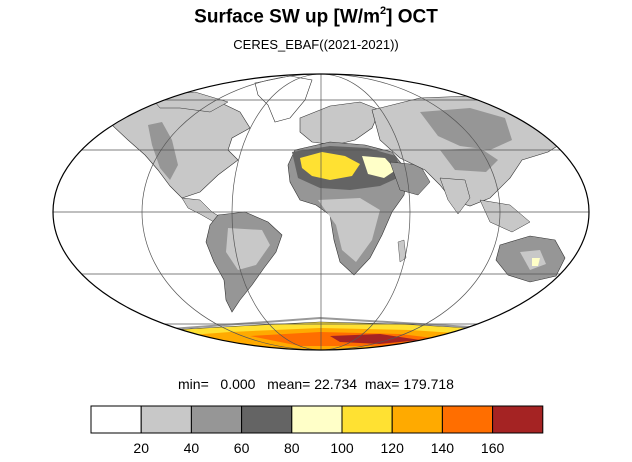 The image size is (632, 462). I want to click on madagascar, so click(402, 251).